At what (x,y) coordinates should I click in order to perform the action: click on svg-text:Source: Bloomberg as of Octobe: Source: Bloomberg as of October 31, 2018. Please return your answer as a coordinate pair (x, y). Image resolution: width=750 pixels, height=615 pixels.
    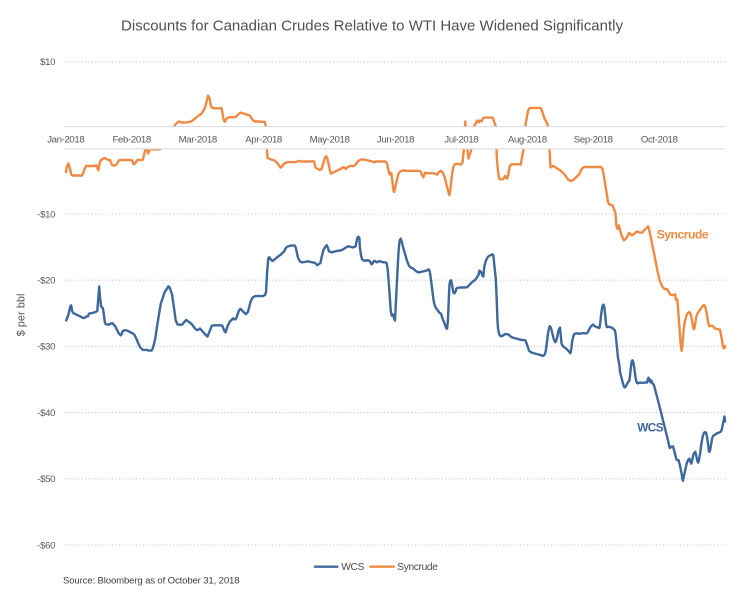
    Looking at the image, I should click on (151, 581).